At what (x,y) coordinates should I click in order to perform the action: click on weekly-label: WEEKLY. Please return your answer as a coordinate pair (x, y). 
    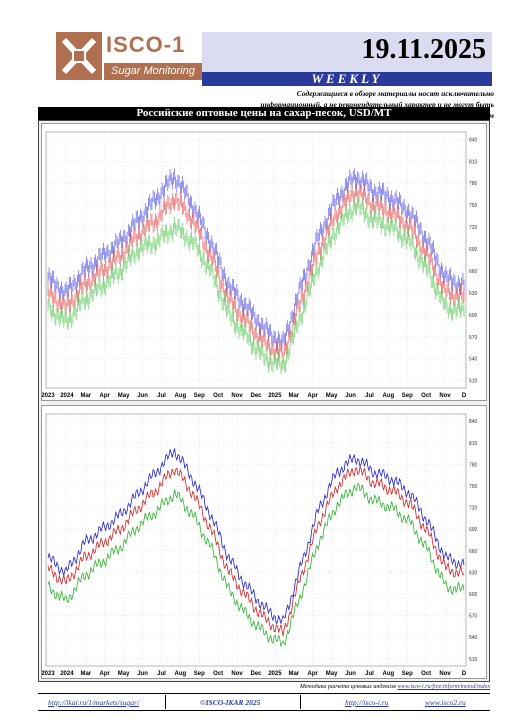
    Looking at the image, I should click on (347, 79).